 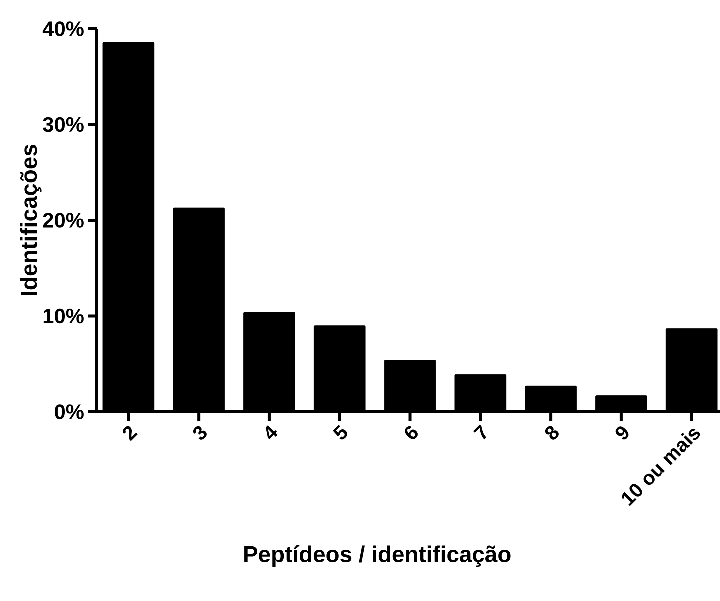 I want to click on x-tick-label: 6, so click(x=411, y=433).